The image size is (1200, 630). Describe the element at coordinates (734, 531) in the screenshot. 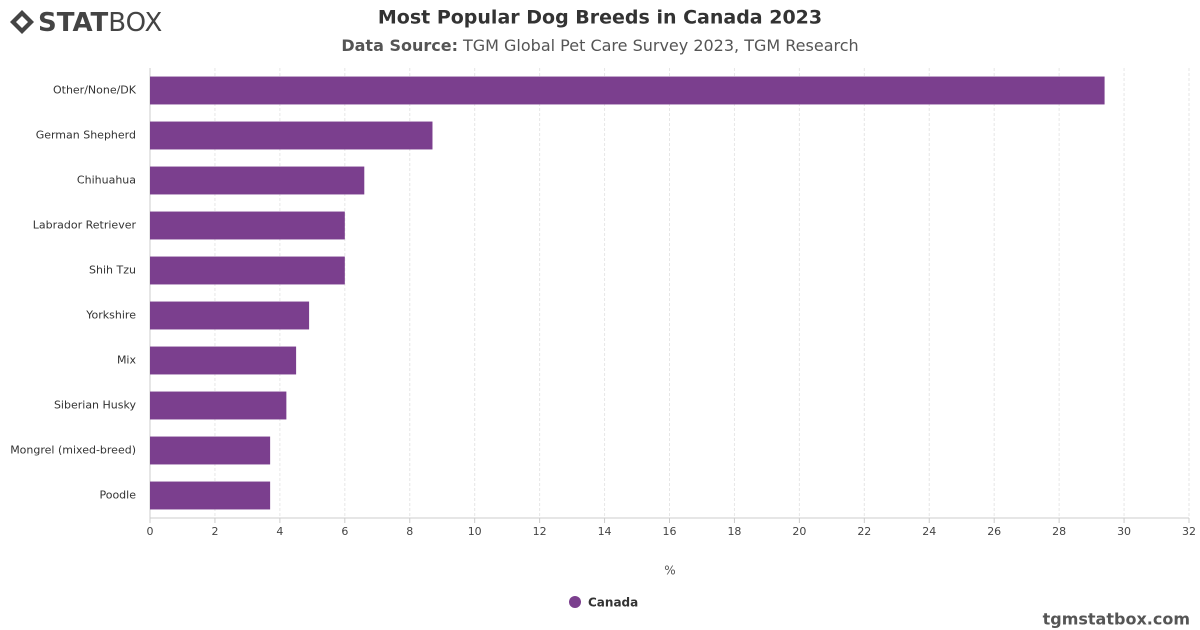

I see `x-tick-label: 18` at that location.